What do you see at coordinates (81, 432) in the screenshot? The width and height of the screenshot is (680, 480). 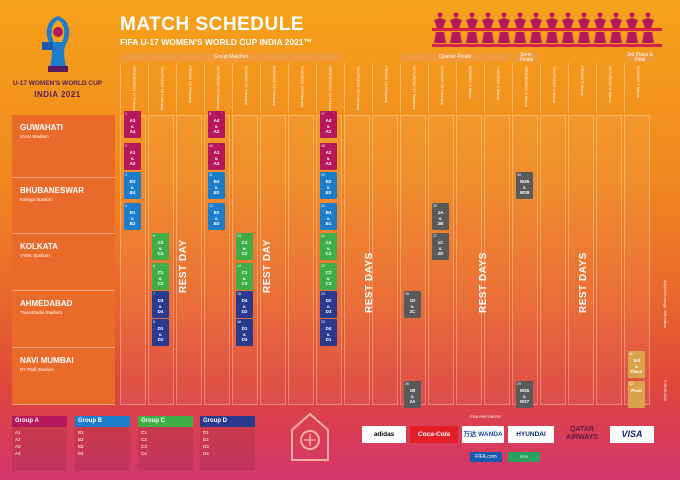 I see `team: B1` at bounding box center [81, 432].